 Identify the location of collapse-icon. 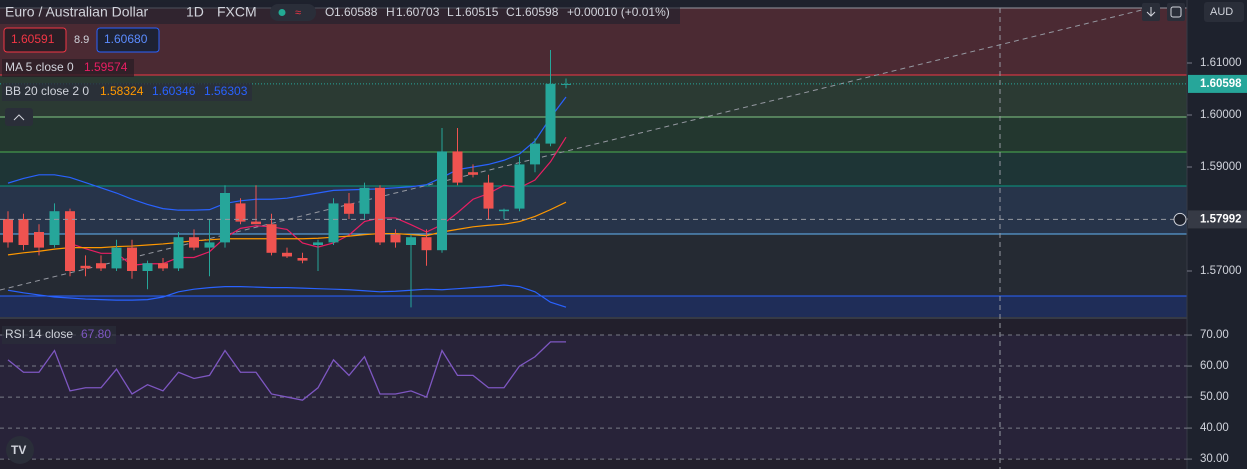
(19, 117).